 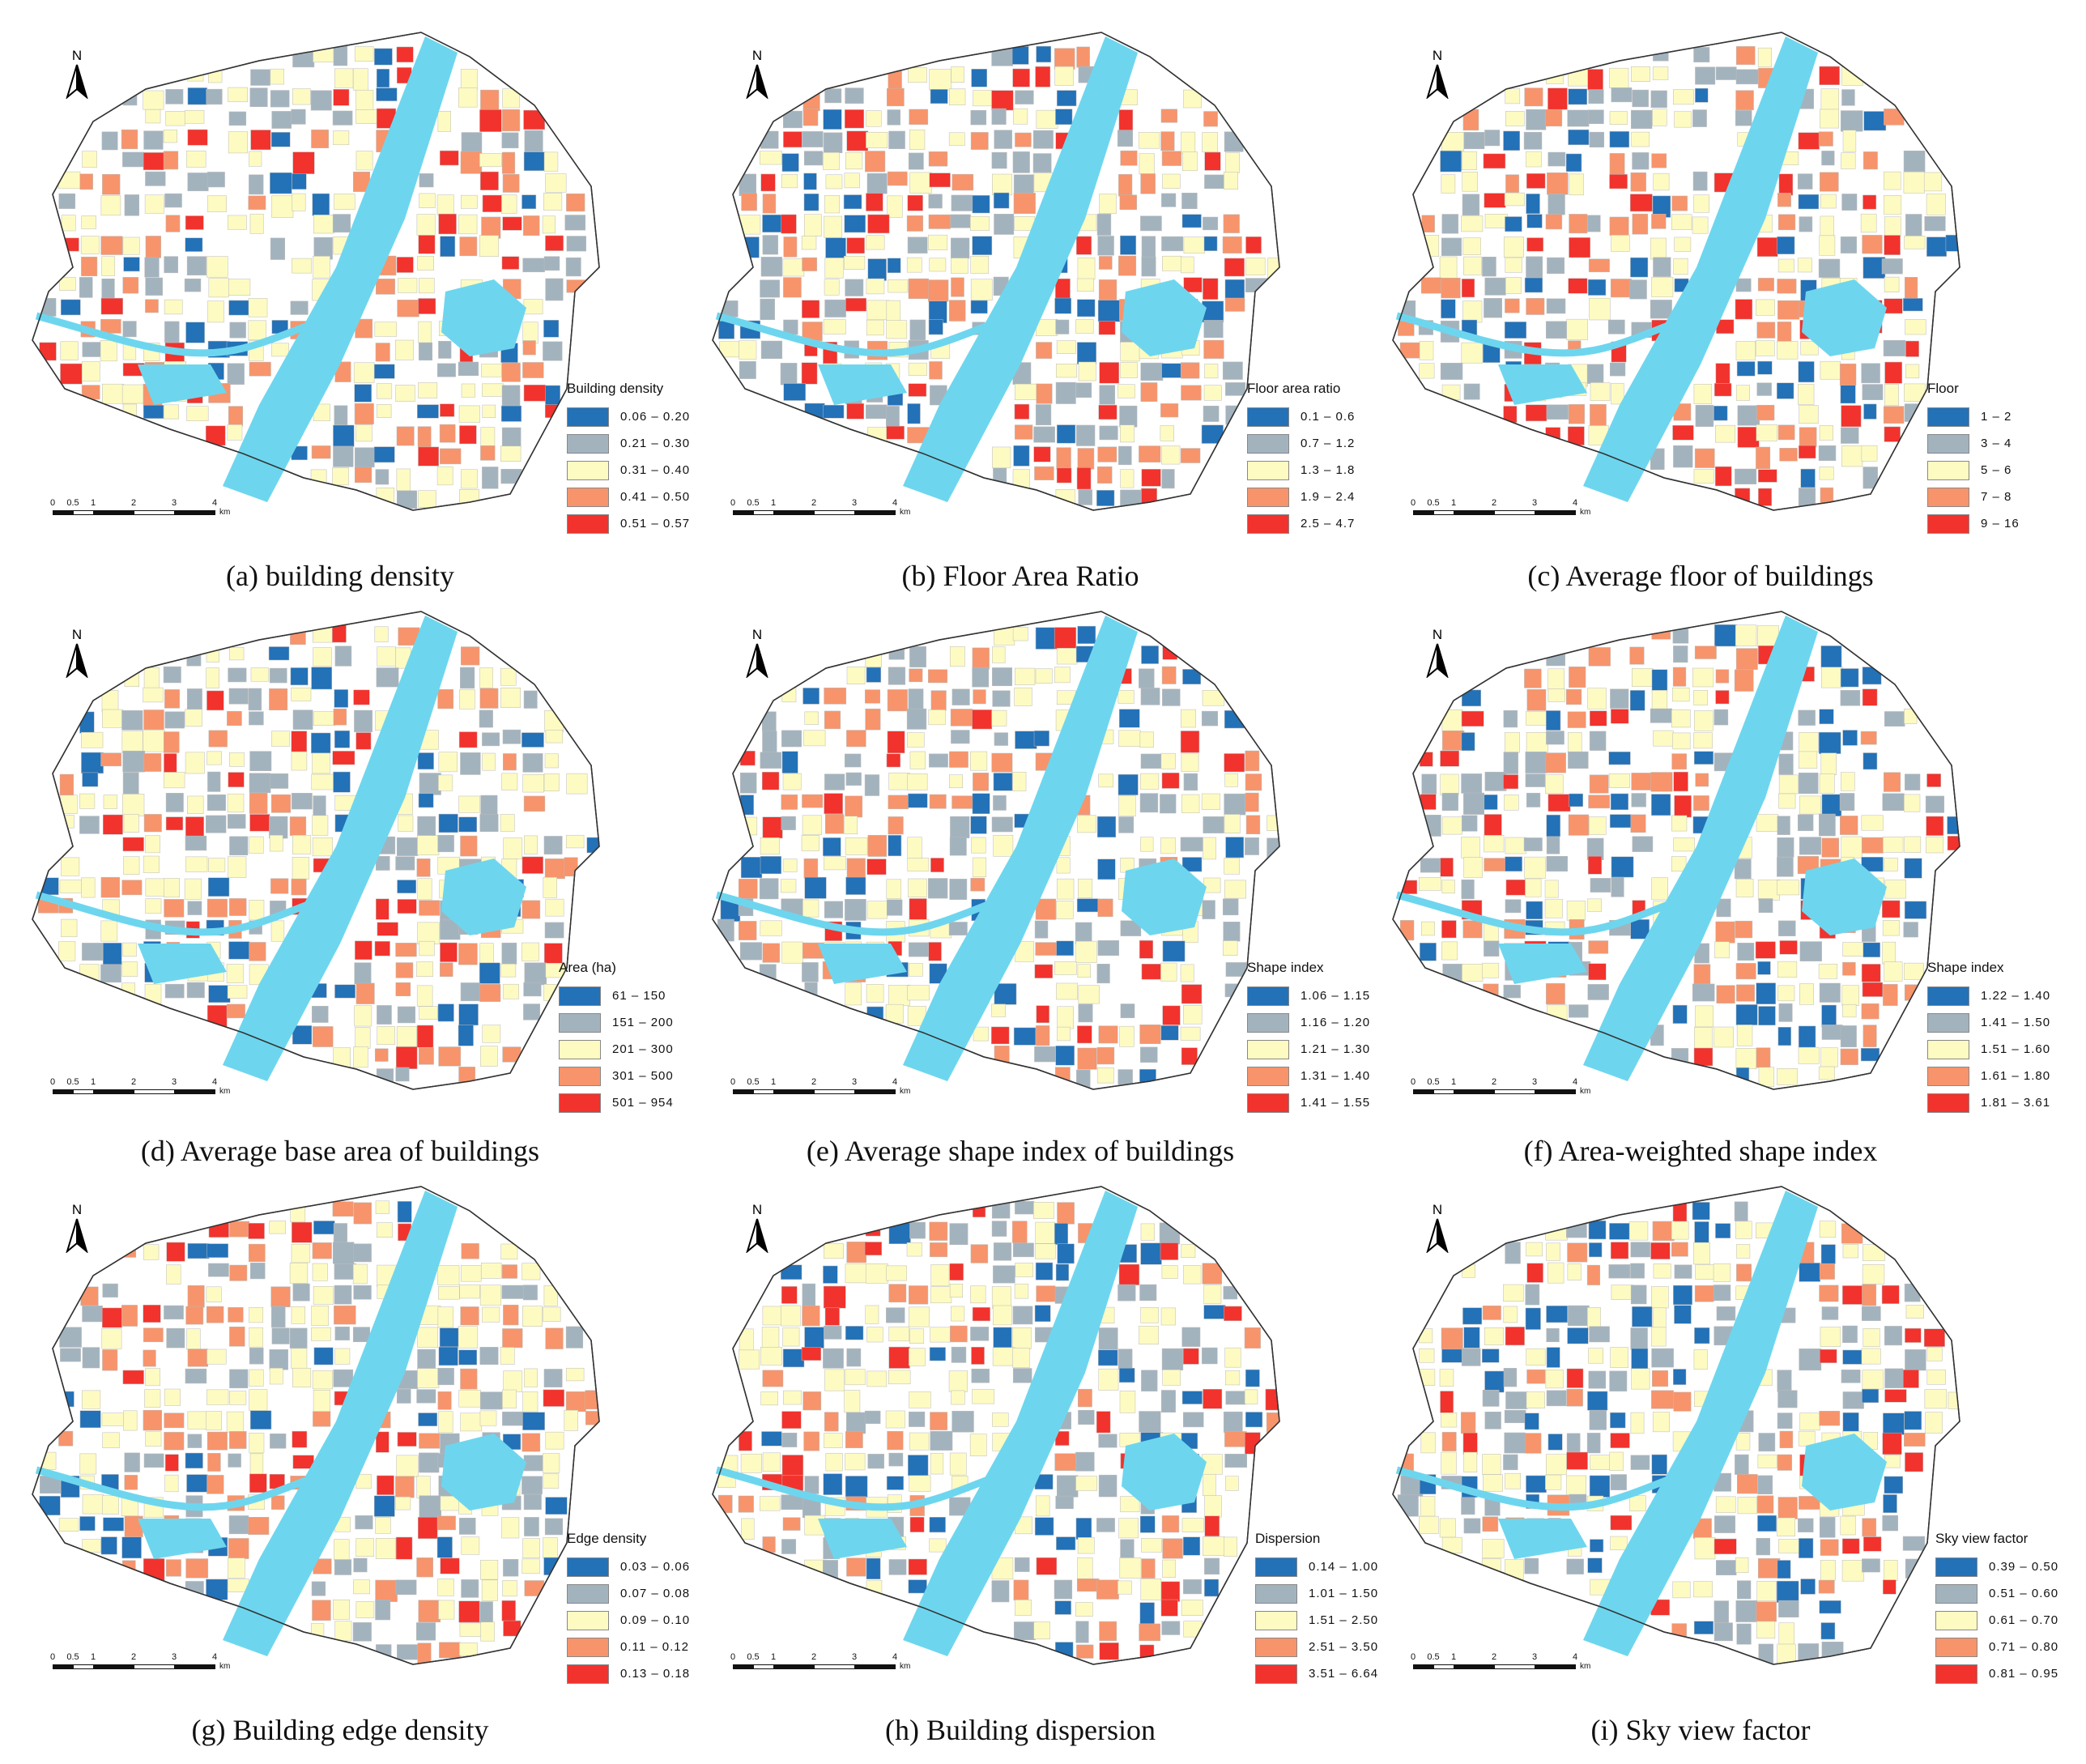 What do you see at coordinates (1336, 1022) in the screenshot?
I see `legend-label: 1.16 – 1.20` at bounding box center [1336, 1022].